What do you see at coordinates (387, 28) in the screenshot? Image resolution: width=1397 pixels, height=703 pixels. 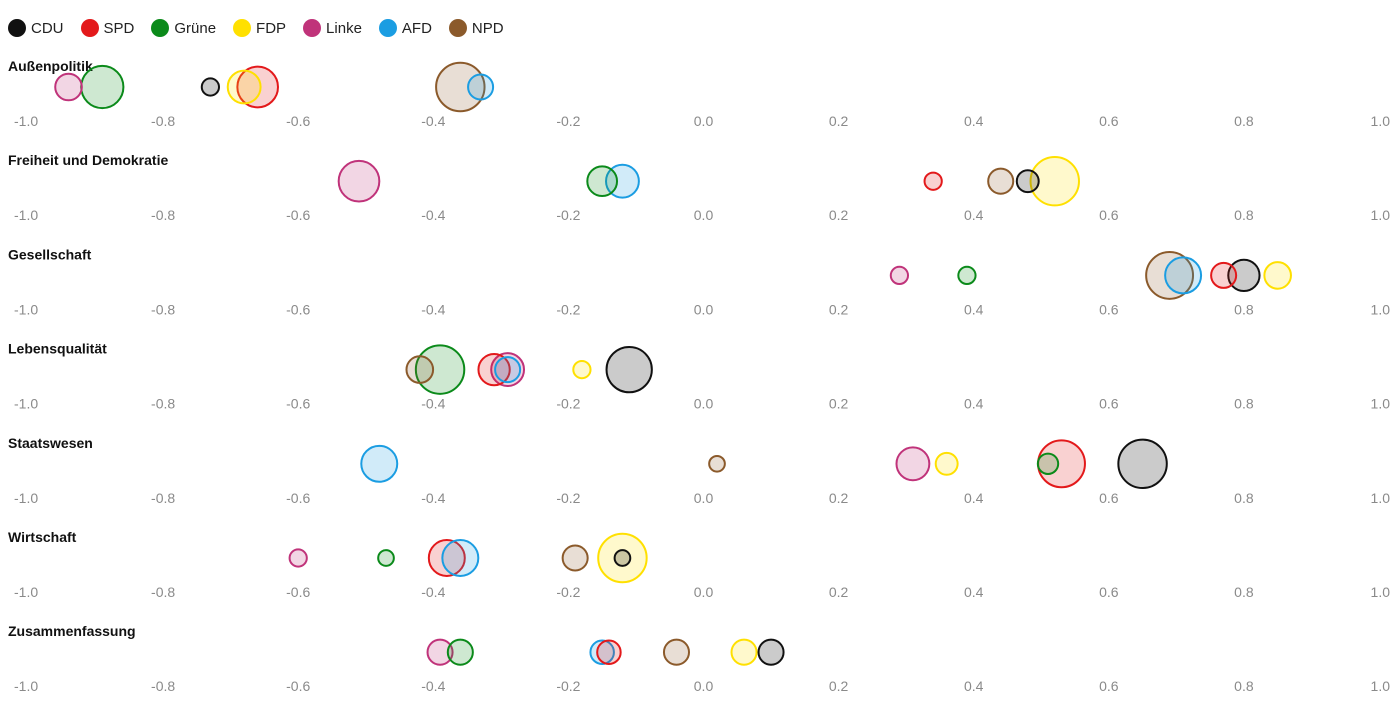 I see `legend-swatch` at bounding box center [387, 28].